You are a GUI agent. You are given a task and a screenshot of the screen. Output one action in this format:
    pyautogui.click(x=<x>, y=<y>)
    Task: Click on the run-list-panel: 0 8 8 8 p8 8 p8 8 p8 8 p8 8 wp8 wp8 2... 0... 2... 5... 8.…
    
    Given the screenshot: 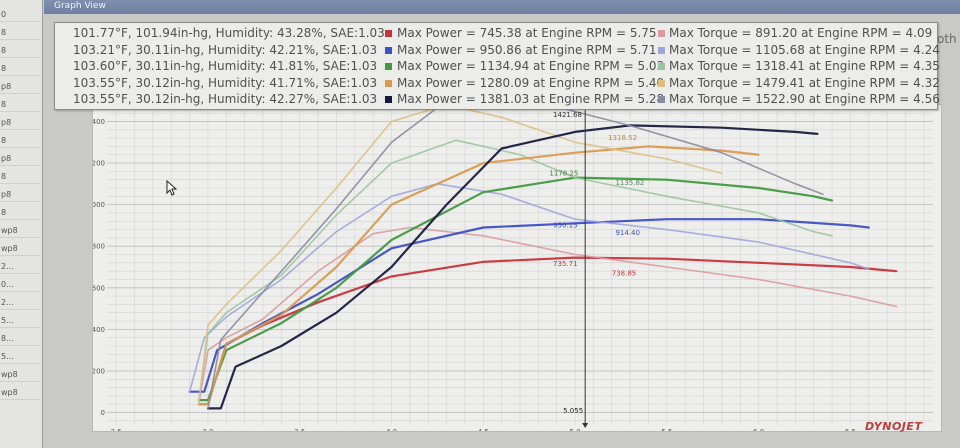 What is the action you would take?
    pyautogui.click(x=21, y=224)
    